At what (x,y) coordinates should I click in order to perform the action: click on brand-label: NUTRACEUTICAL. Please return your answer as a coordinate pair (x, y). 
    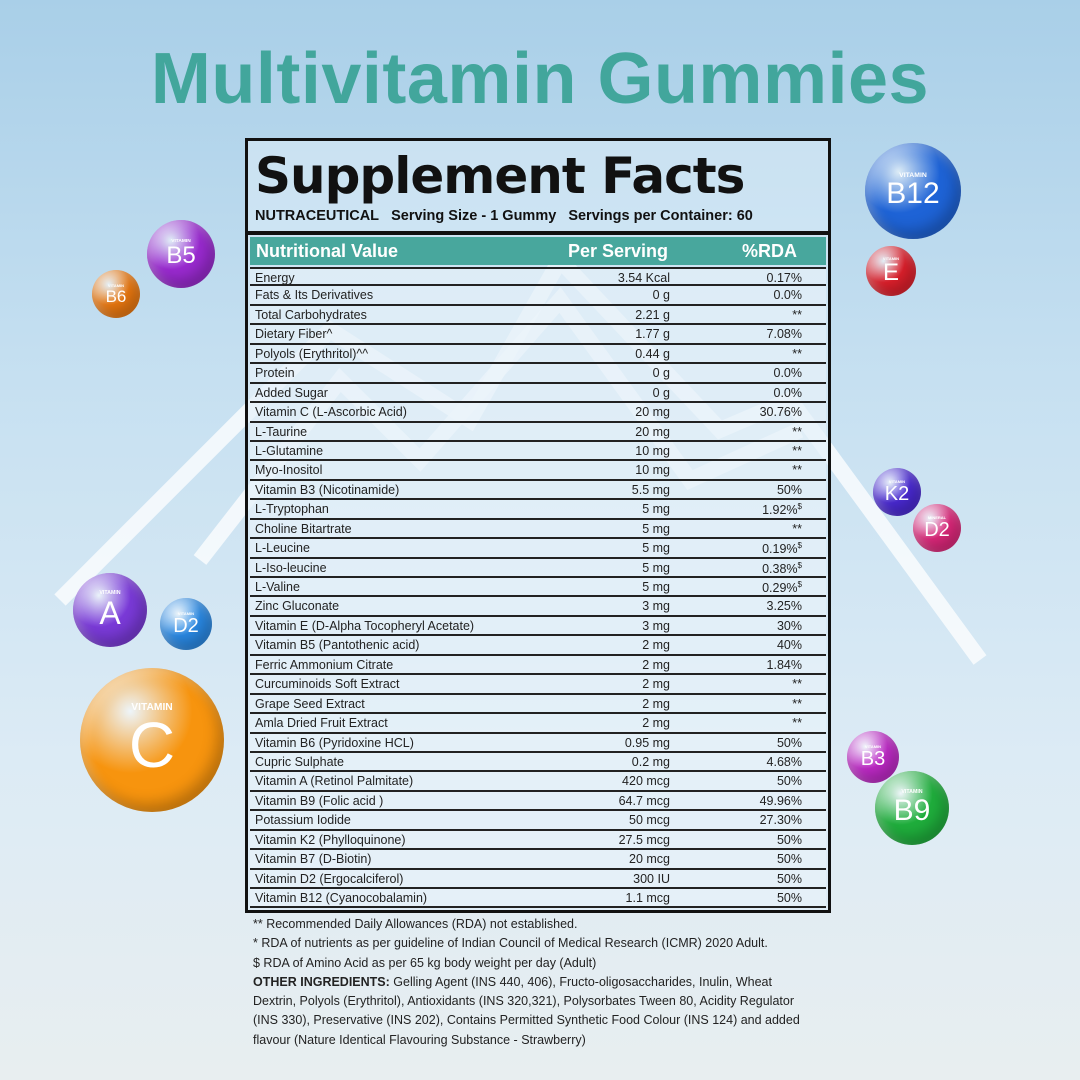
    Looking at the image, I should click on (317, 216).